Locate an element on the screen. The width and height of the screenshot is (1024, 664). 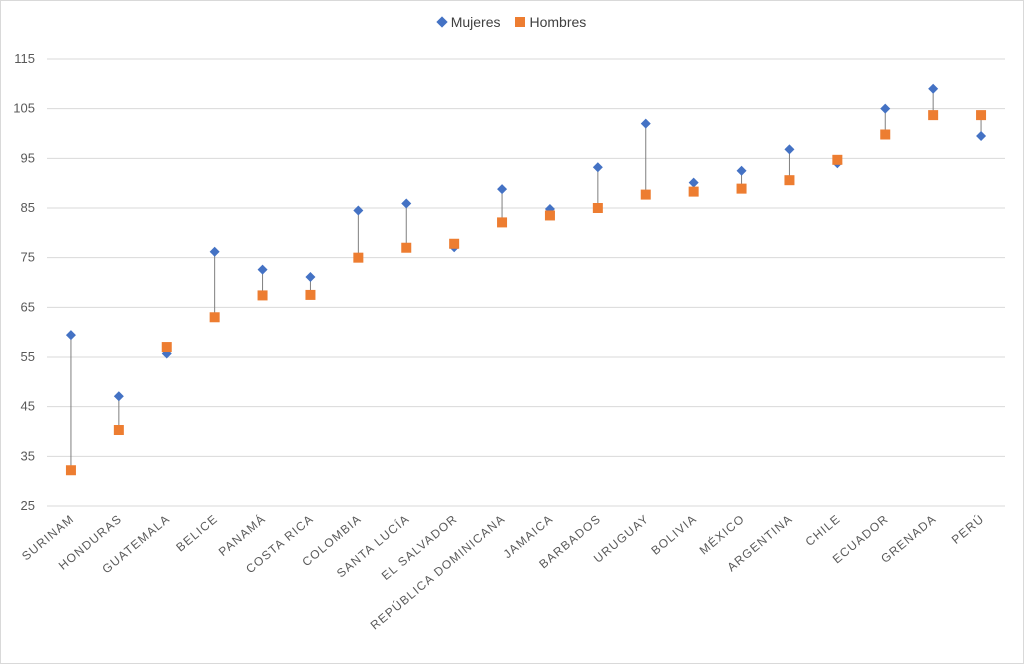
y-tick-label: 35 is located at coordinates (28, 455).